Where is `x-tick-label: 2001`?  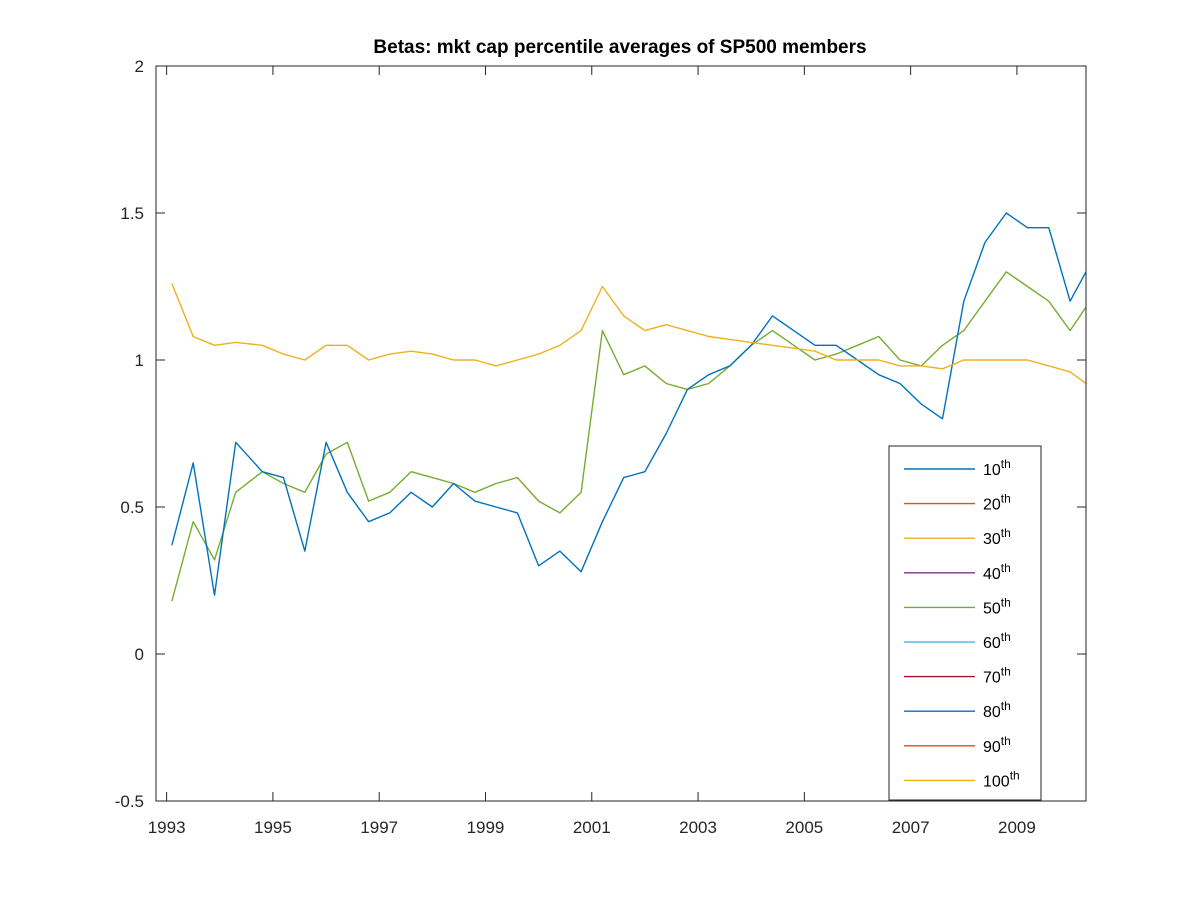 x-tick-label: 2001 is located at coordinates (592, 827).